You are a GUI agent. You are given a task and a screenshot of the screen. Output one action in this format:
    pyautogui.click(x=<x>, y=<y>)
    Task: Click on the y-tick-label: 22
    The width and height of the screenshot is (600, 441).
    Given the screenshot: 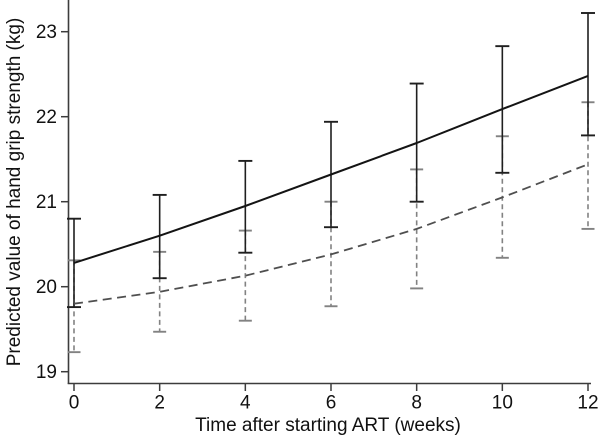 What is the action you would take?
    pyautogui.click(x=46, y=117)
    